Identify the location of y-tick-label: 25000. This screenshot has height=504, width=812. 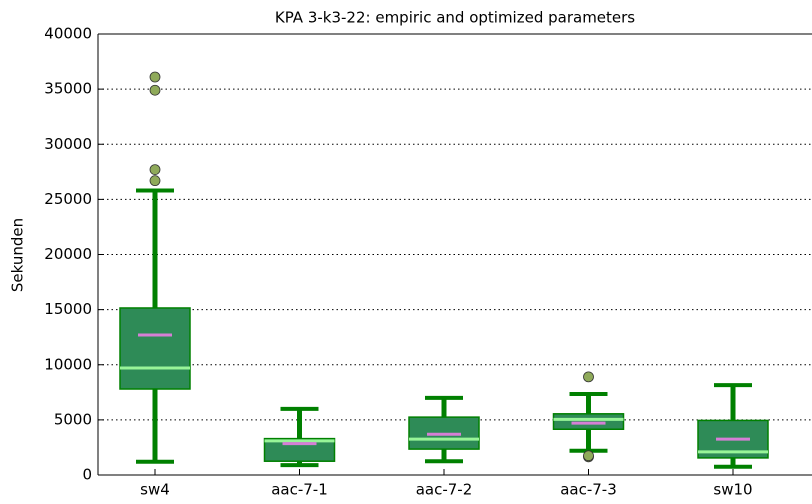
(68, 199).